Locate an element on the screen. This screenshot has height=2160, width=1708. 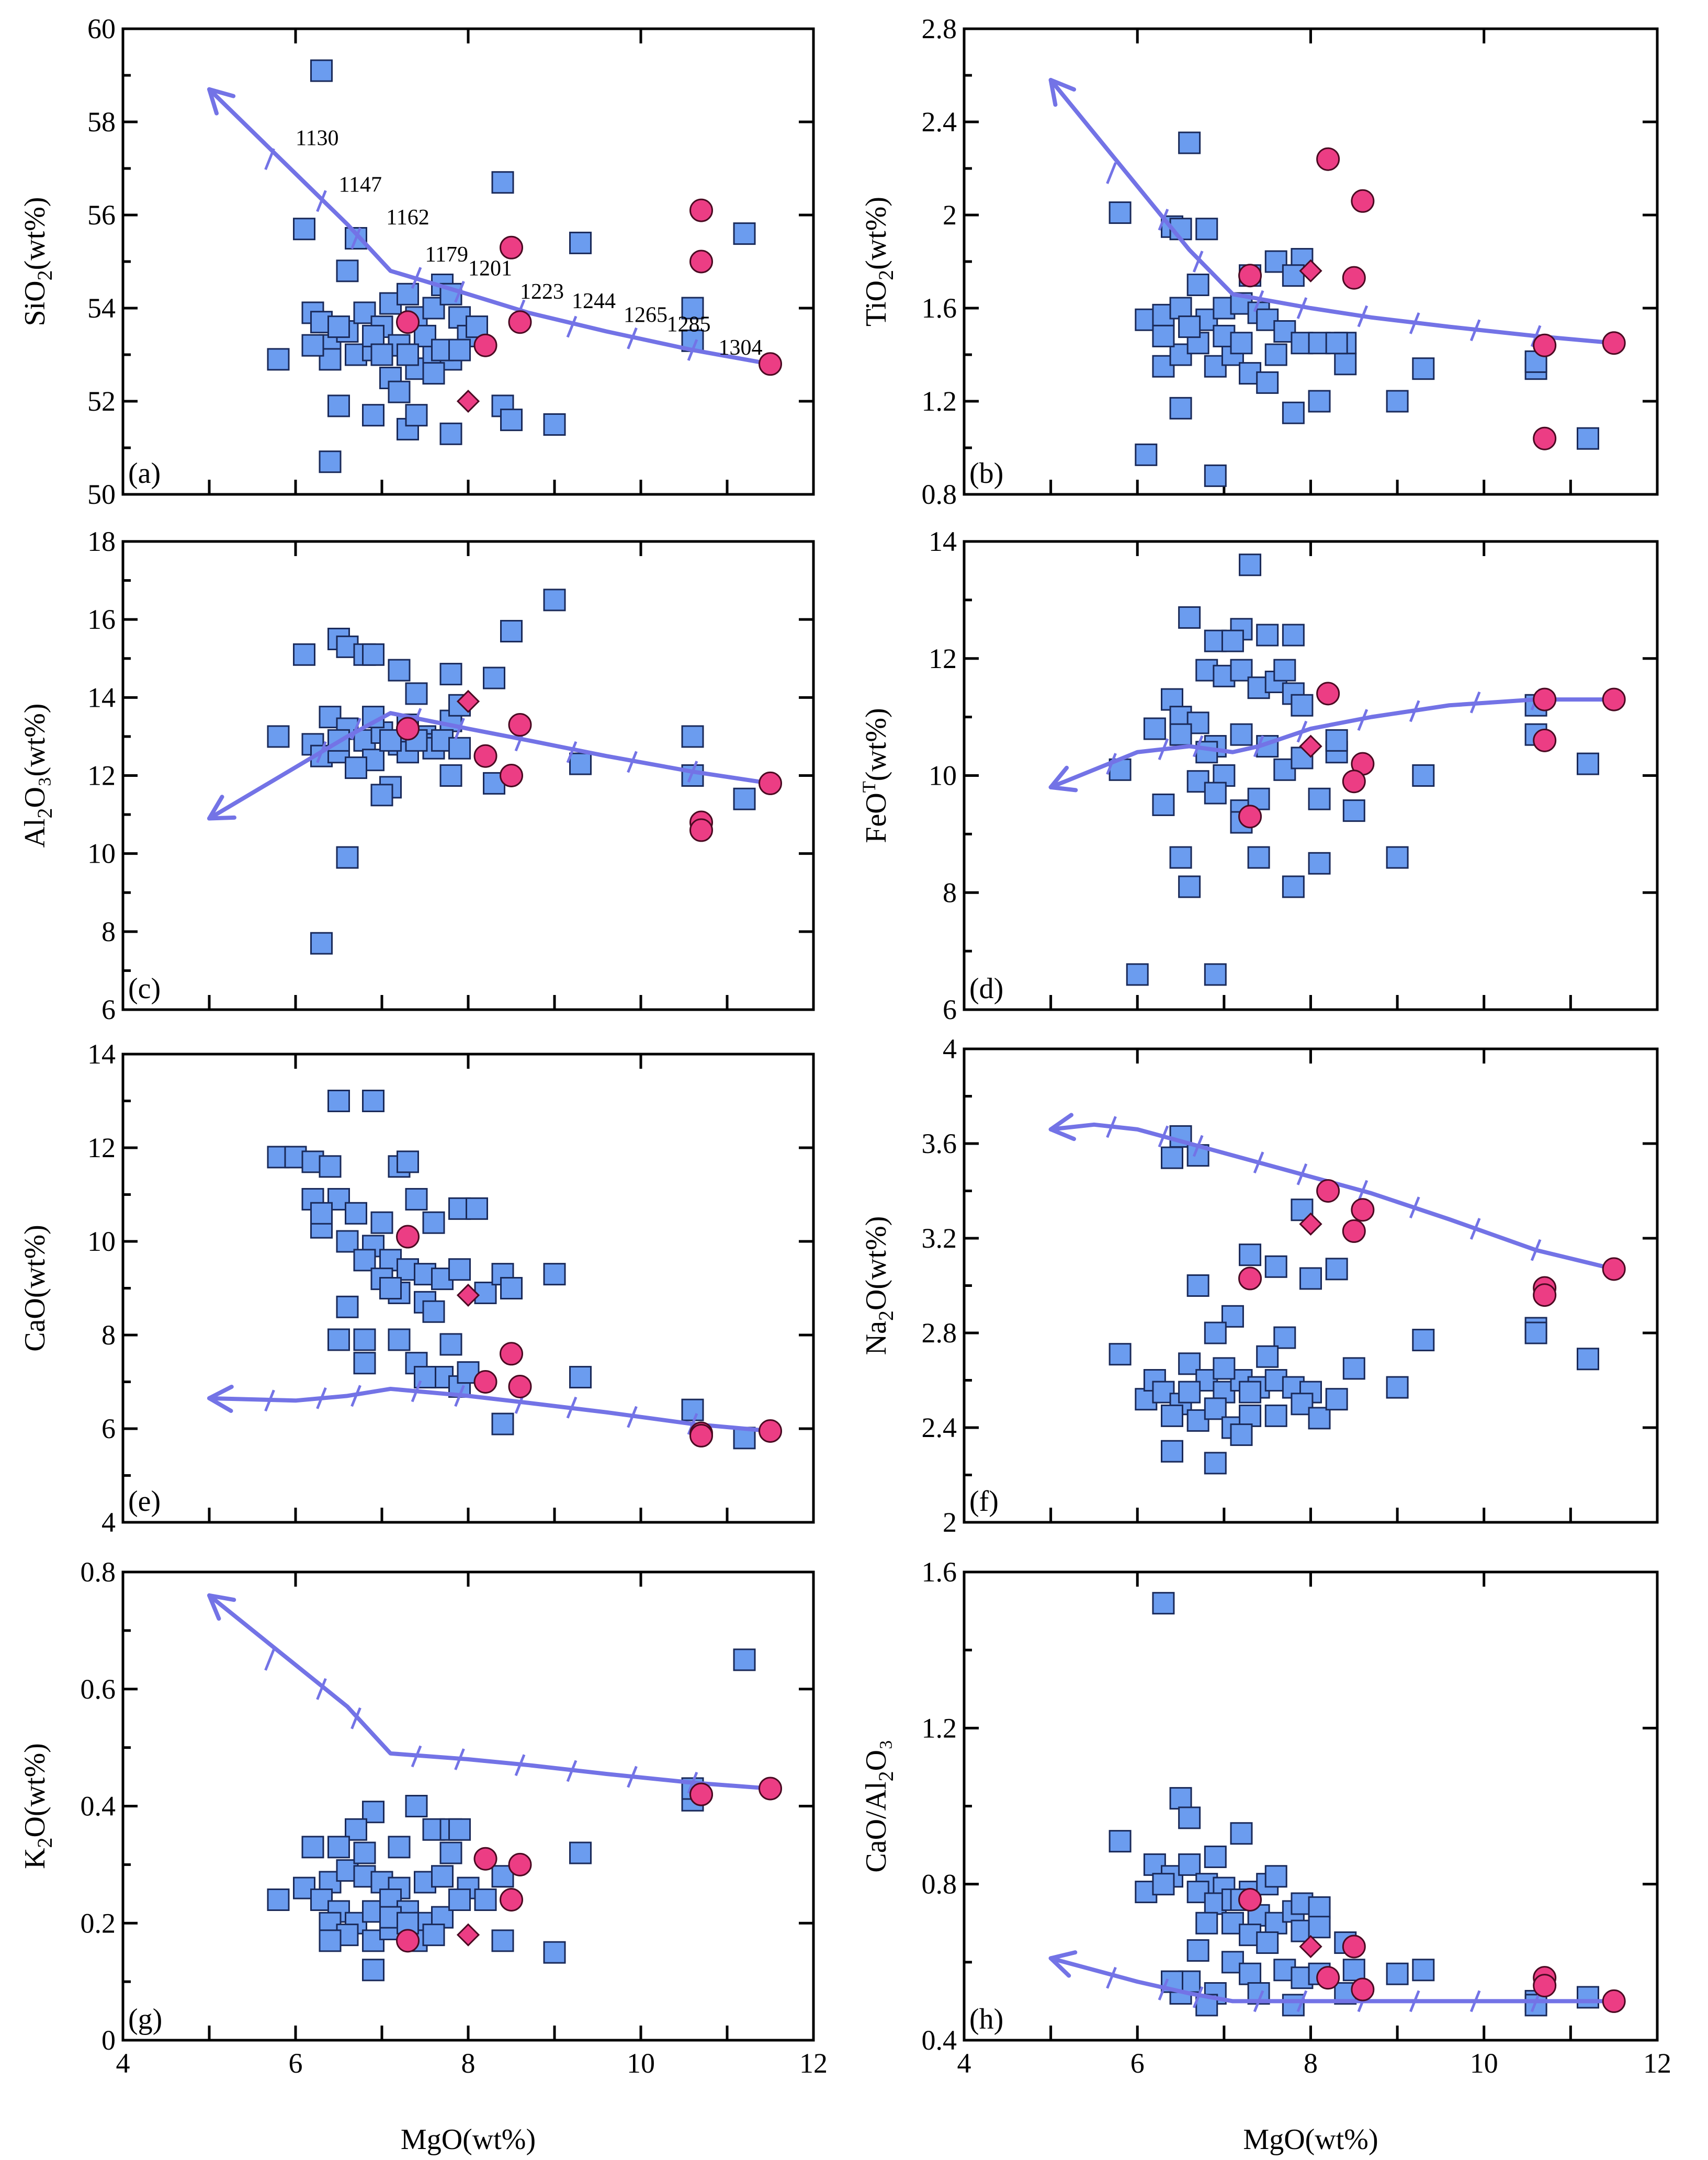
panel-label: (a) is located at coordinates (144, 474).